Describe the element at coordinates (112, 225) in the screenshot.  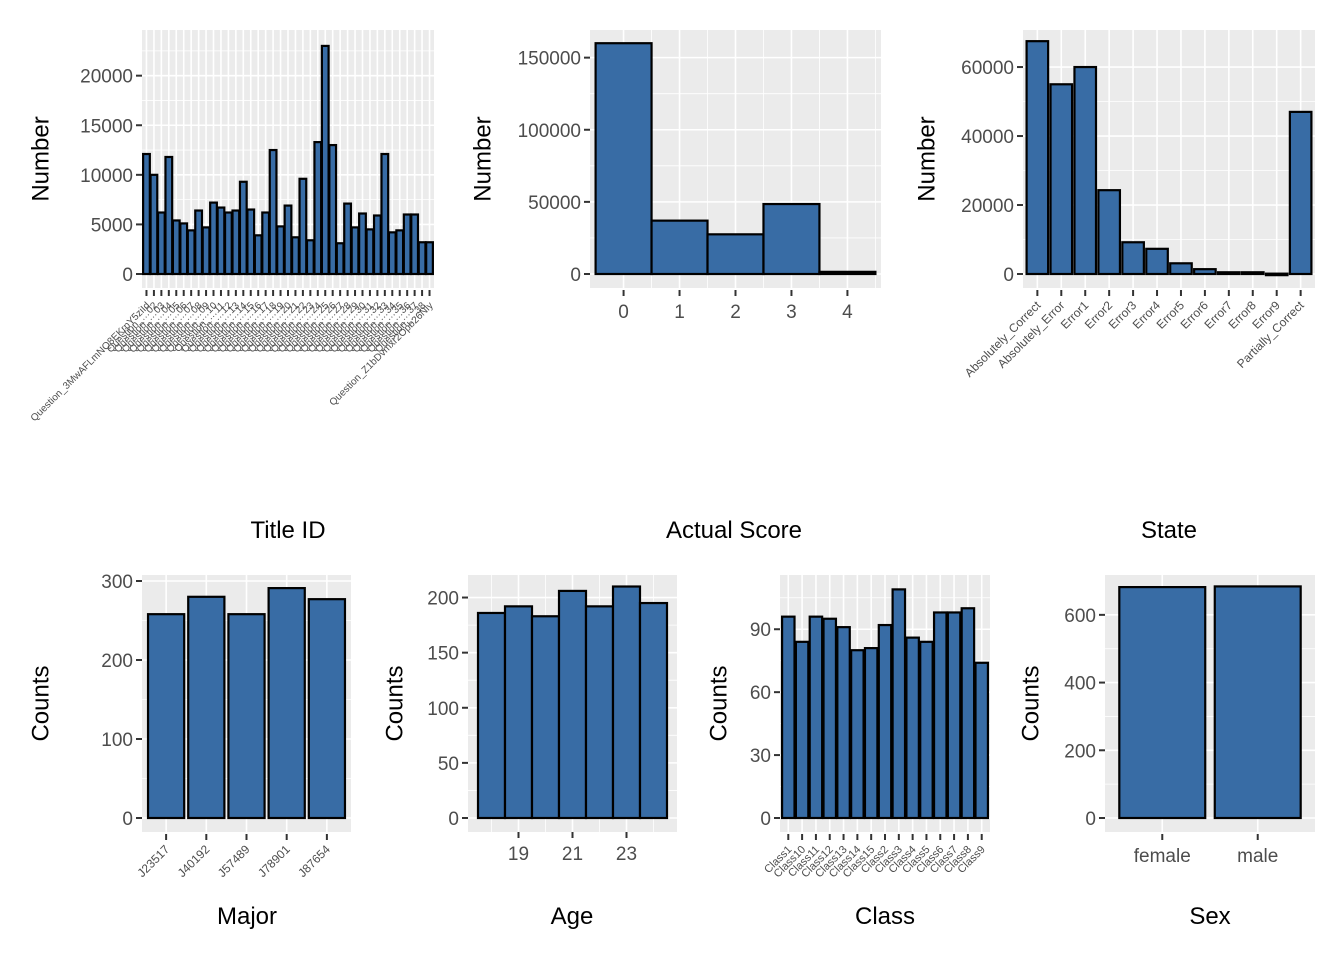
I see `y-tick-label: 5000` at that location.